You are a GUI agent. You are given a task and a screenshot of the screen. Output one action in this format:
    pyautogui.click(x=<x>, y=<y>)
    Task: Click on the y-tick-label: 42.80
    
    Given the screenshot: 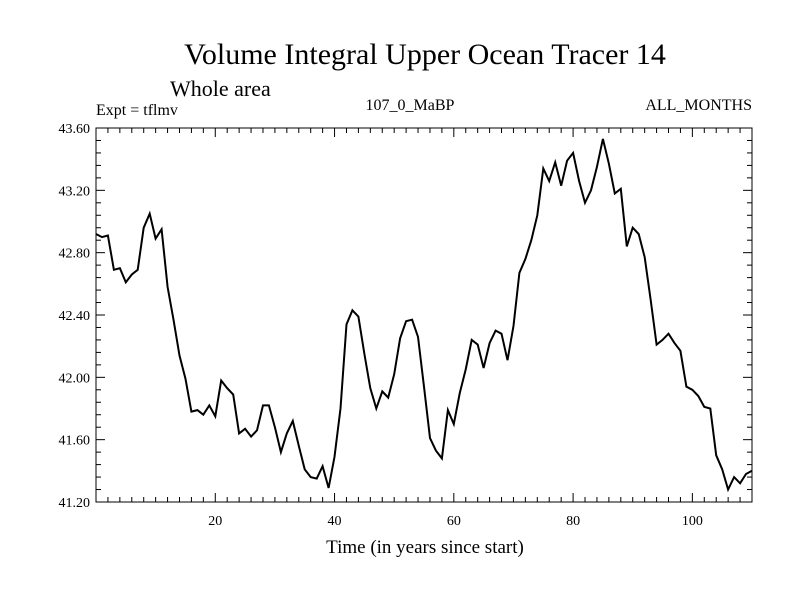 What is the action you would take?
    pyautogui.click(x=75, y=254)
    